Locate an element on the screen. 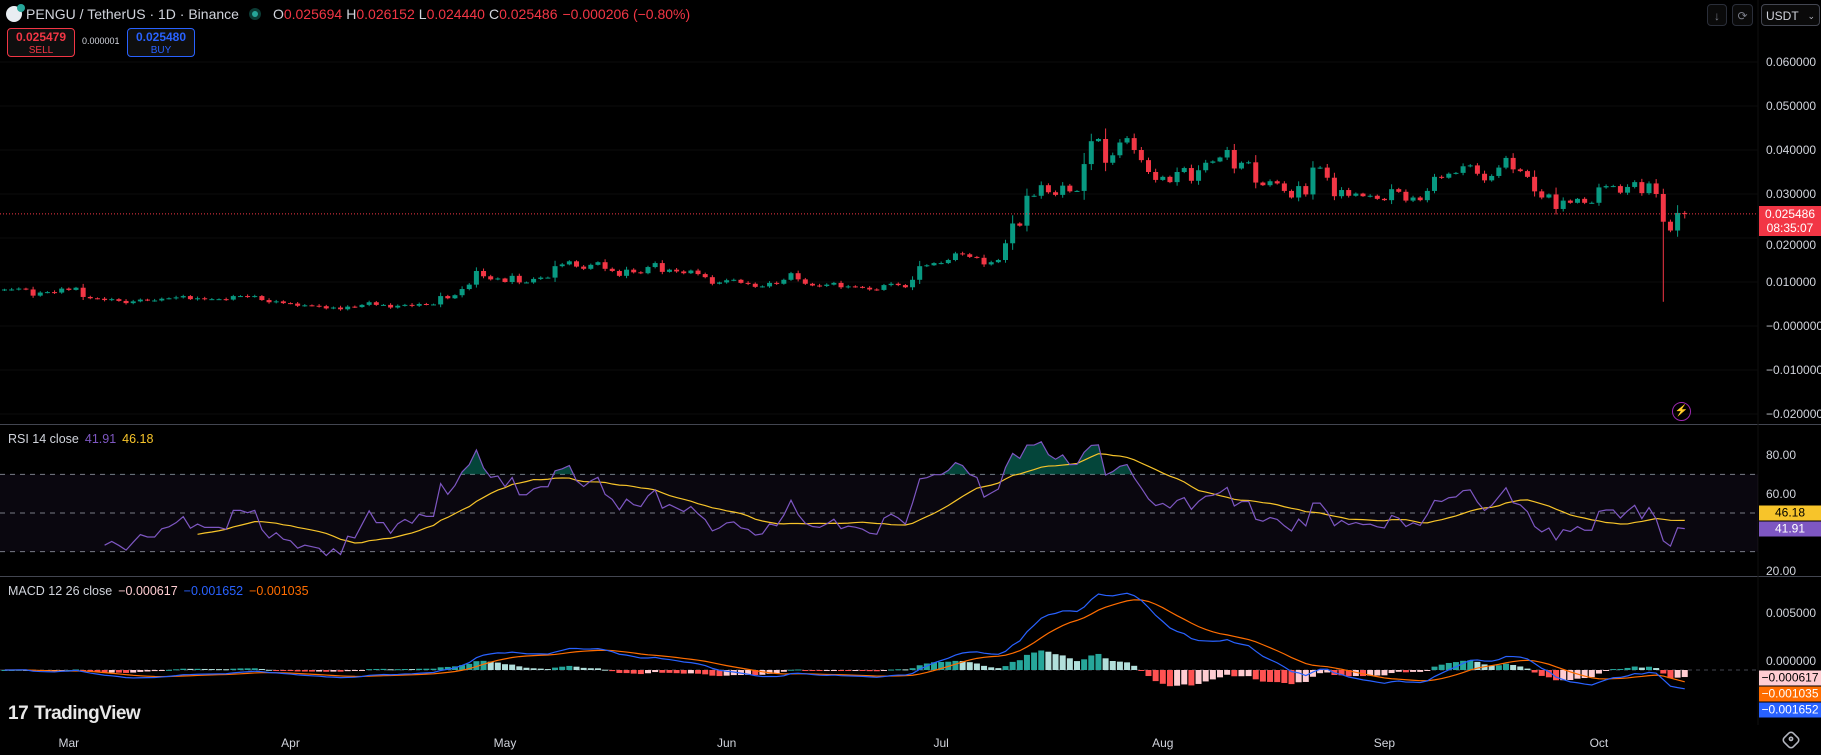 The width and height of the screenshot is (1821, 755). arrow-down-icon: ↓ is located at coordinates (1717, 16).